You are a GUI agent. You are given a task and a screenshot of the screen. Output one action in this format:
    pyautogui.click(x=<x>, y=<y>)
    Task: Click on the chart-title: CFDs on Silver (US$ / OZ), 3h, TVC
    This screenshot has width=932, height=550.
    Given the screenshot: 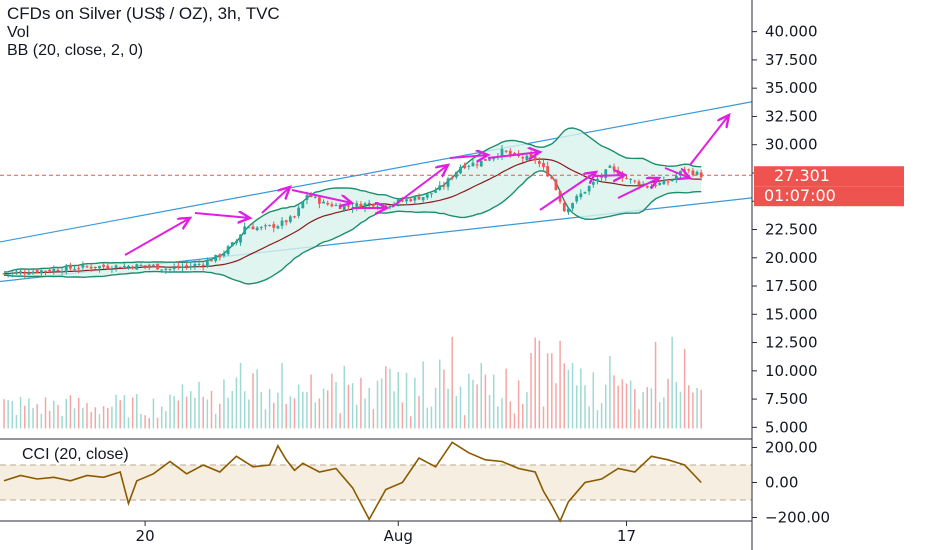 What is the action you would take?
    pyautogui.click(x=143, y=13)
    